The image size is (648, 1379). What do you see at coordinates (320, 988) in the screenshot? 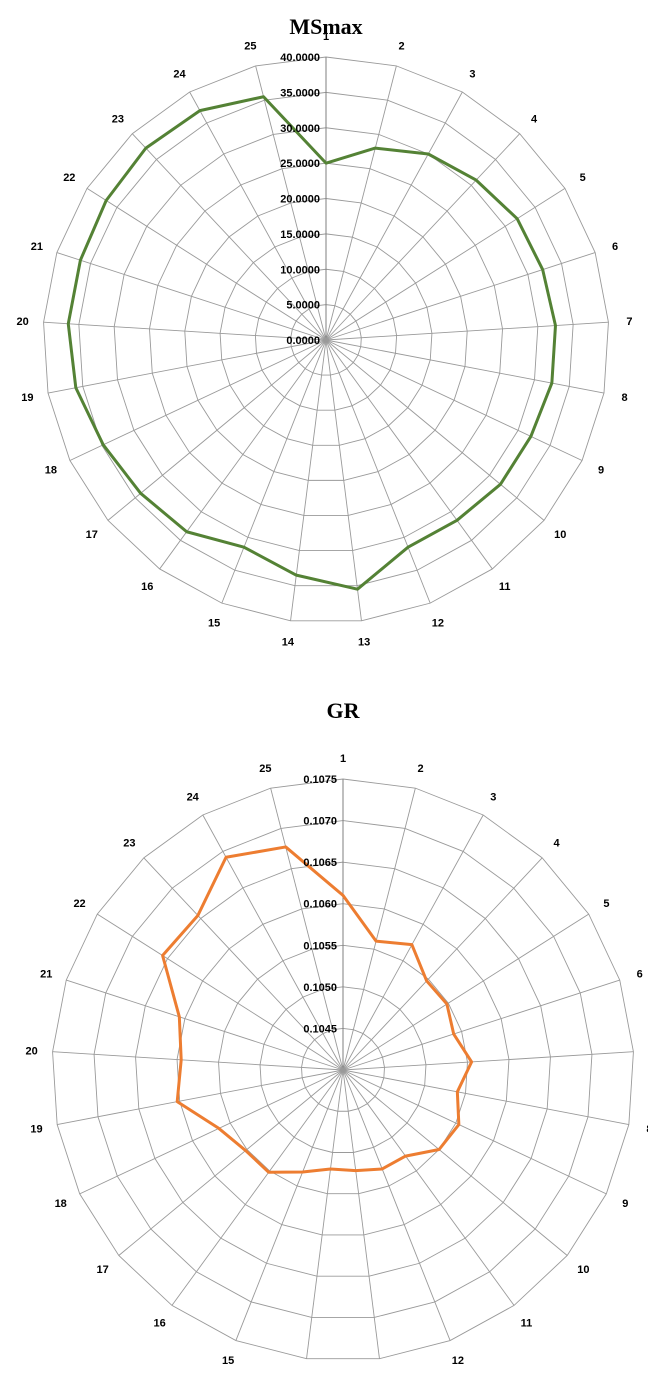
I see `gr-tick-label: 0.1050` at bounding box center [320, 988].